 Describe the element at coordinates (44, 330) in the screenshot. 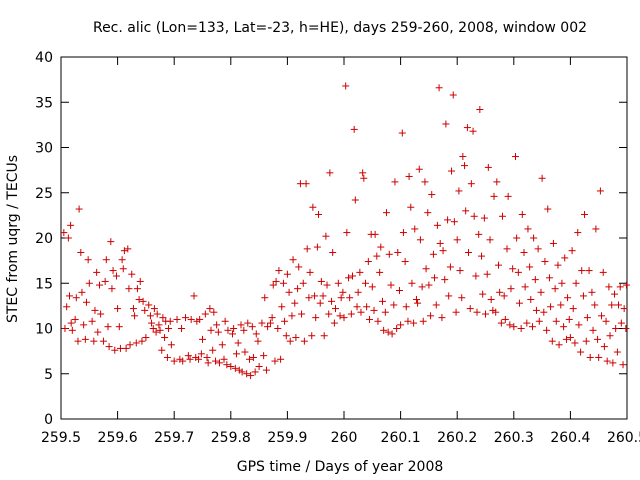

I see `y-tick-label: 10` at that location.